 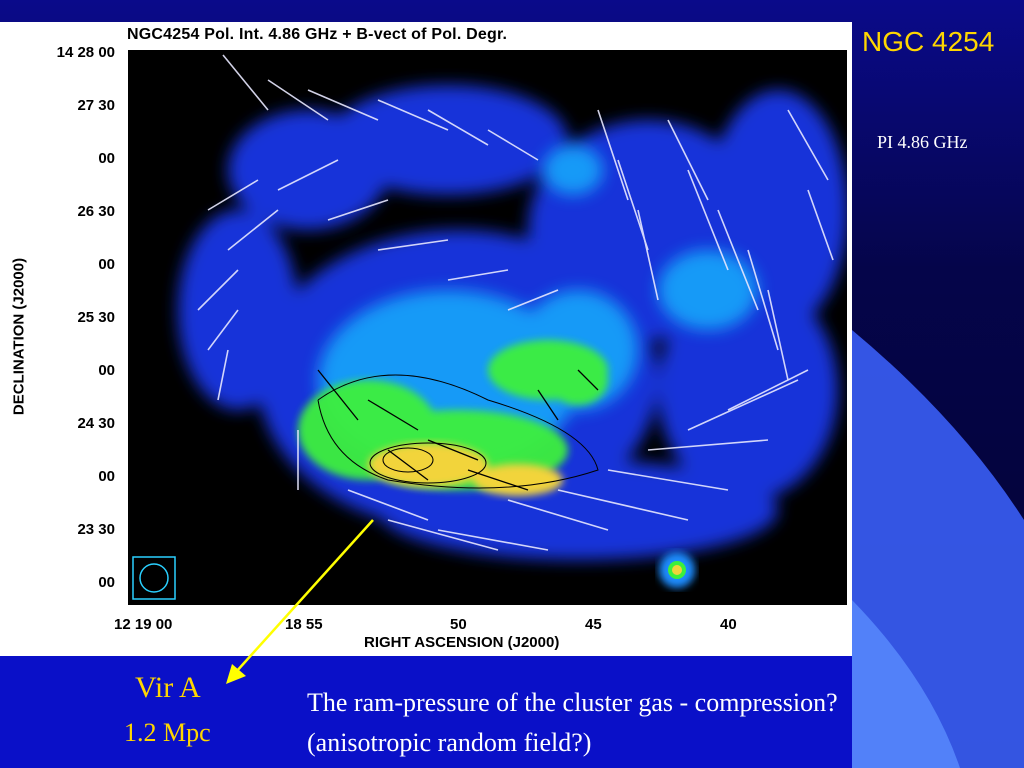 What do you see at coordinates (449, 742) in the screenshot?
I see `caption-line-2: (anisotropic random field?)` at bounding box center [449, 742].